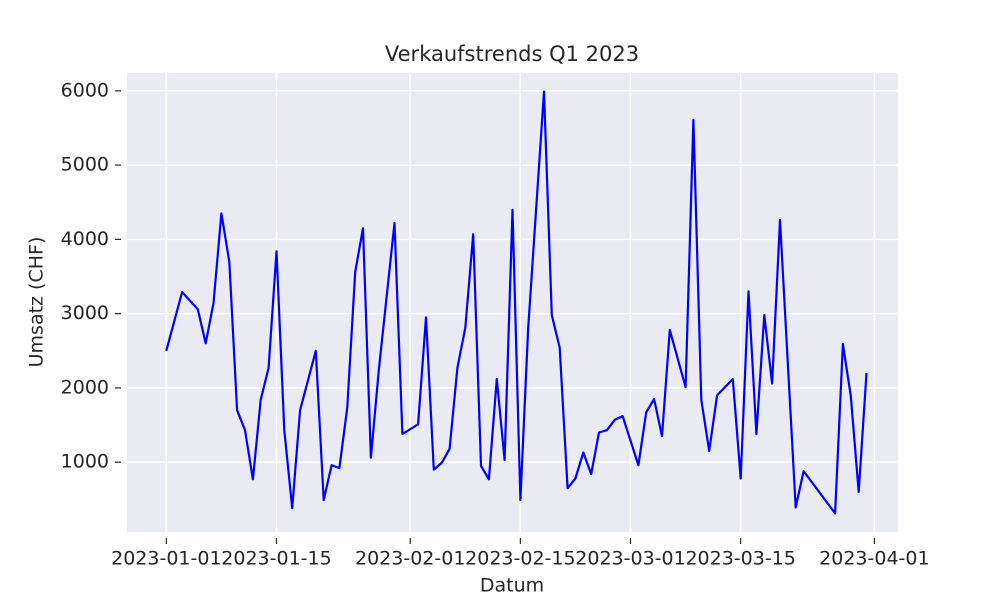 The width and height of the screenshot is (1000, 600). I want to click on y-axis-label: Umsatz (CHF), so click(37, 302).